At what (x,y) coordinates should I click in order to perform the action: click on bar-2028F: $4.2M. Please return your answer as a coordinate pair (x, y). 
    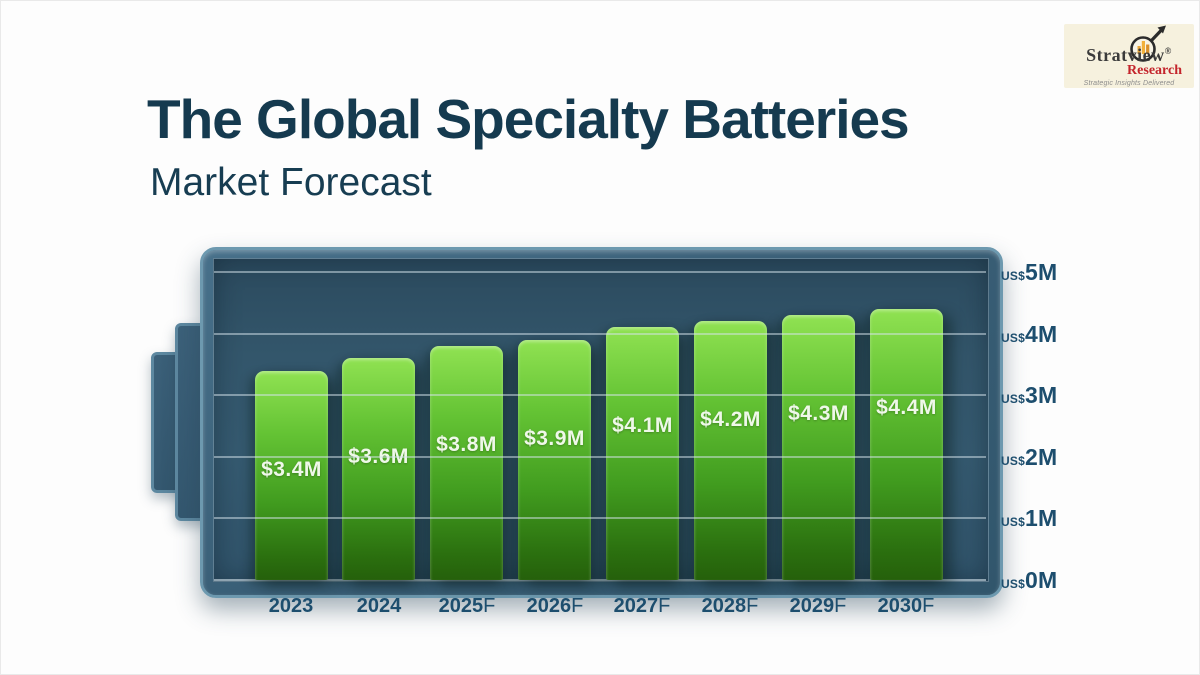
    Looking at the image, I should click on (730, 450).